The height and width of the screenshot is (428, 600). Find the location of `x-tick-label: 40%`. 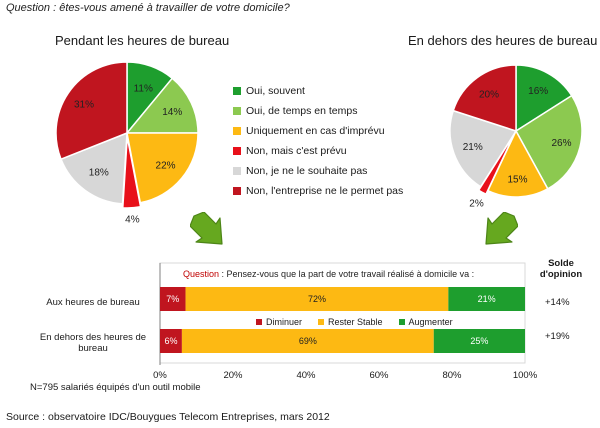

x-tick-label: 40% is located at coordinates (306, 375).